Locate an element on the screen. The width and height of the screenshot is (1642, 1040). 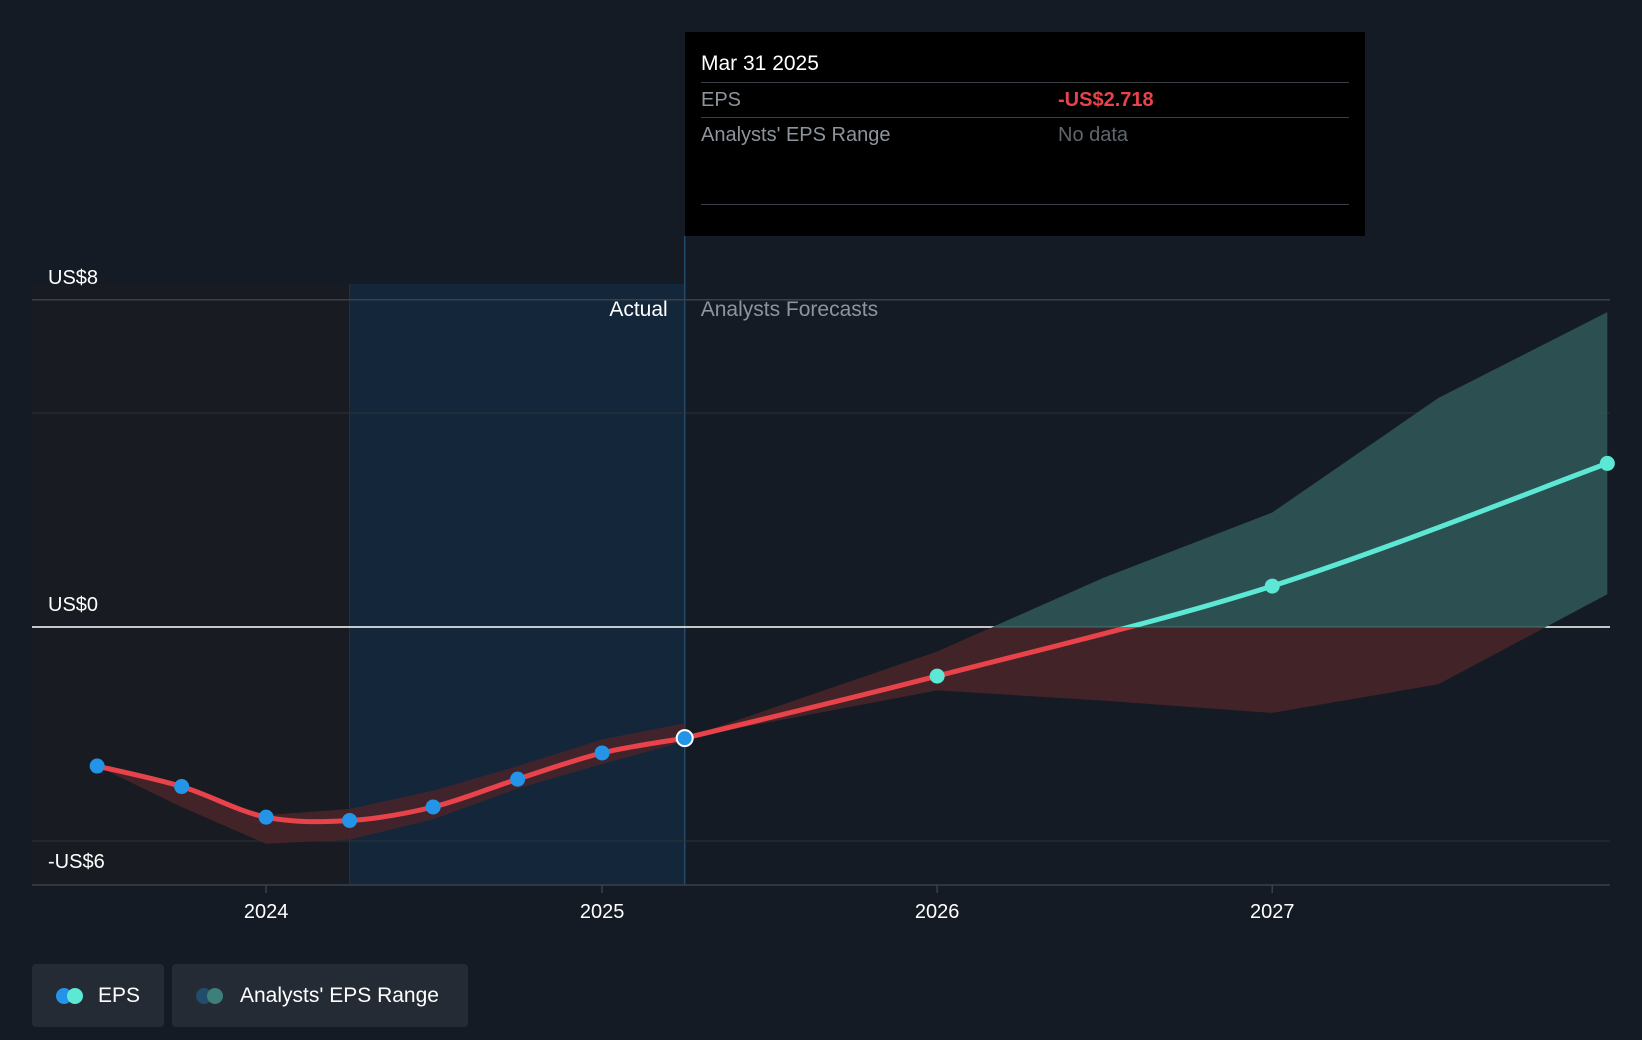
tooltip-range-value: No data is located at coordinates (1093, 135).